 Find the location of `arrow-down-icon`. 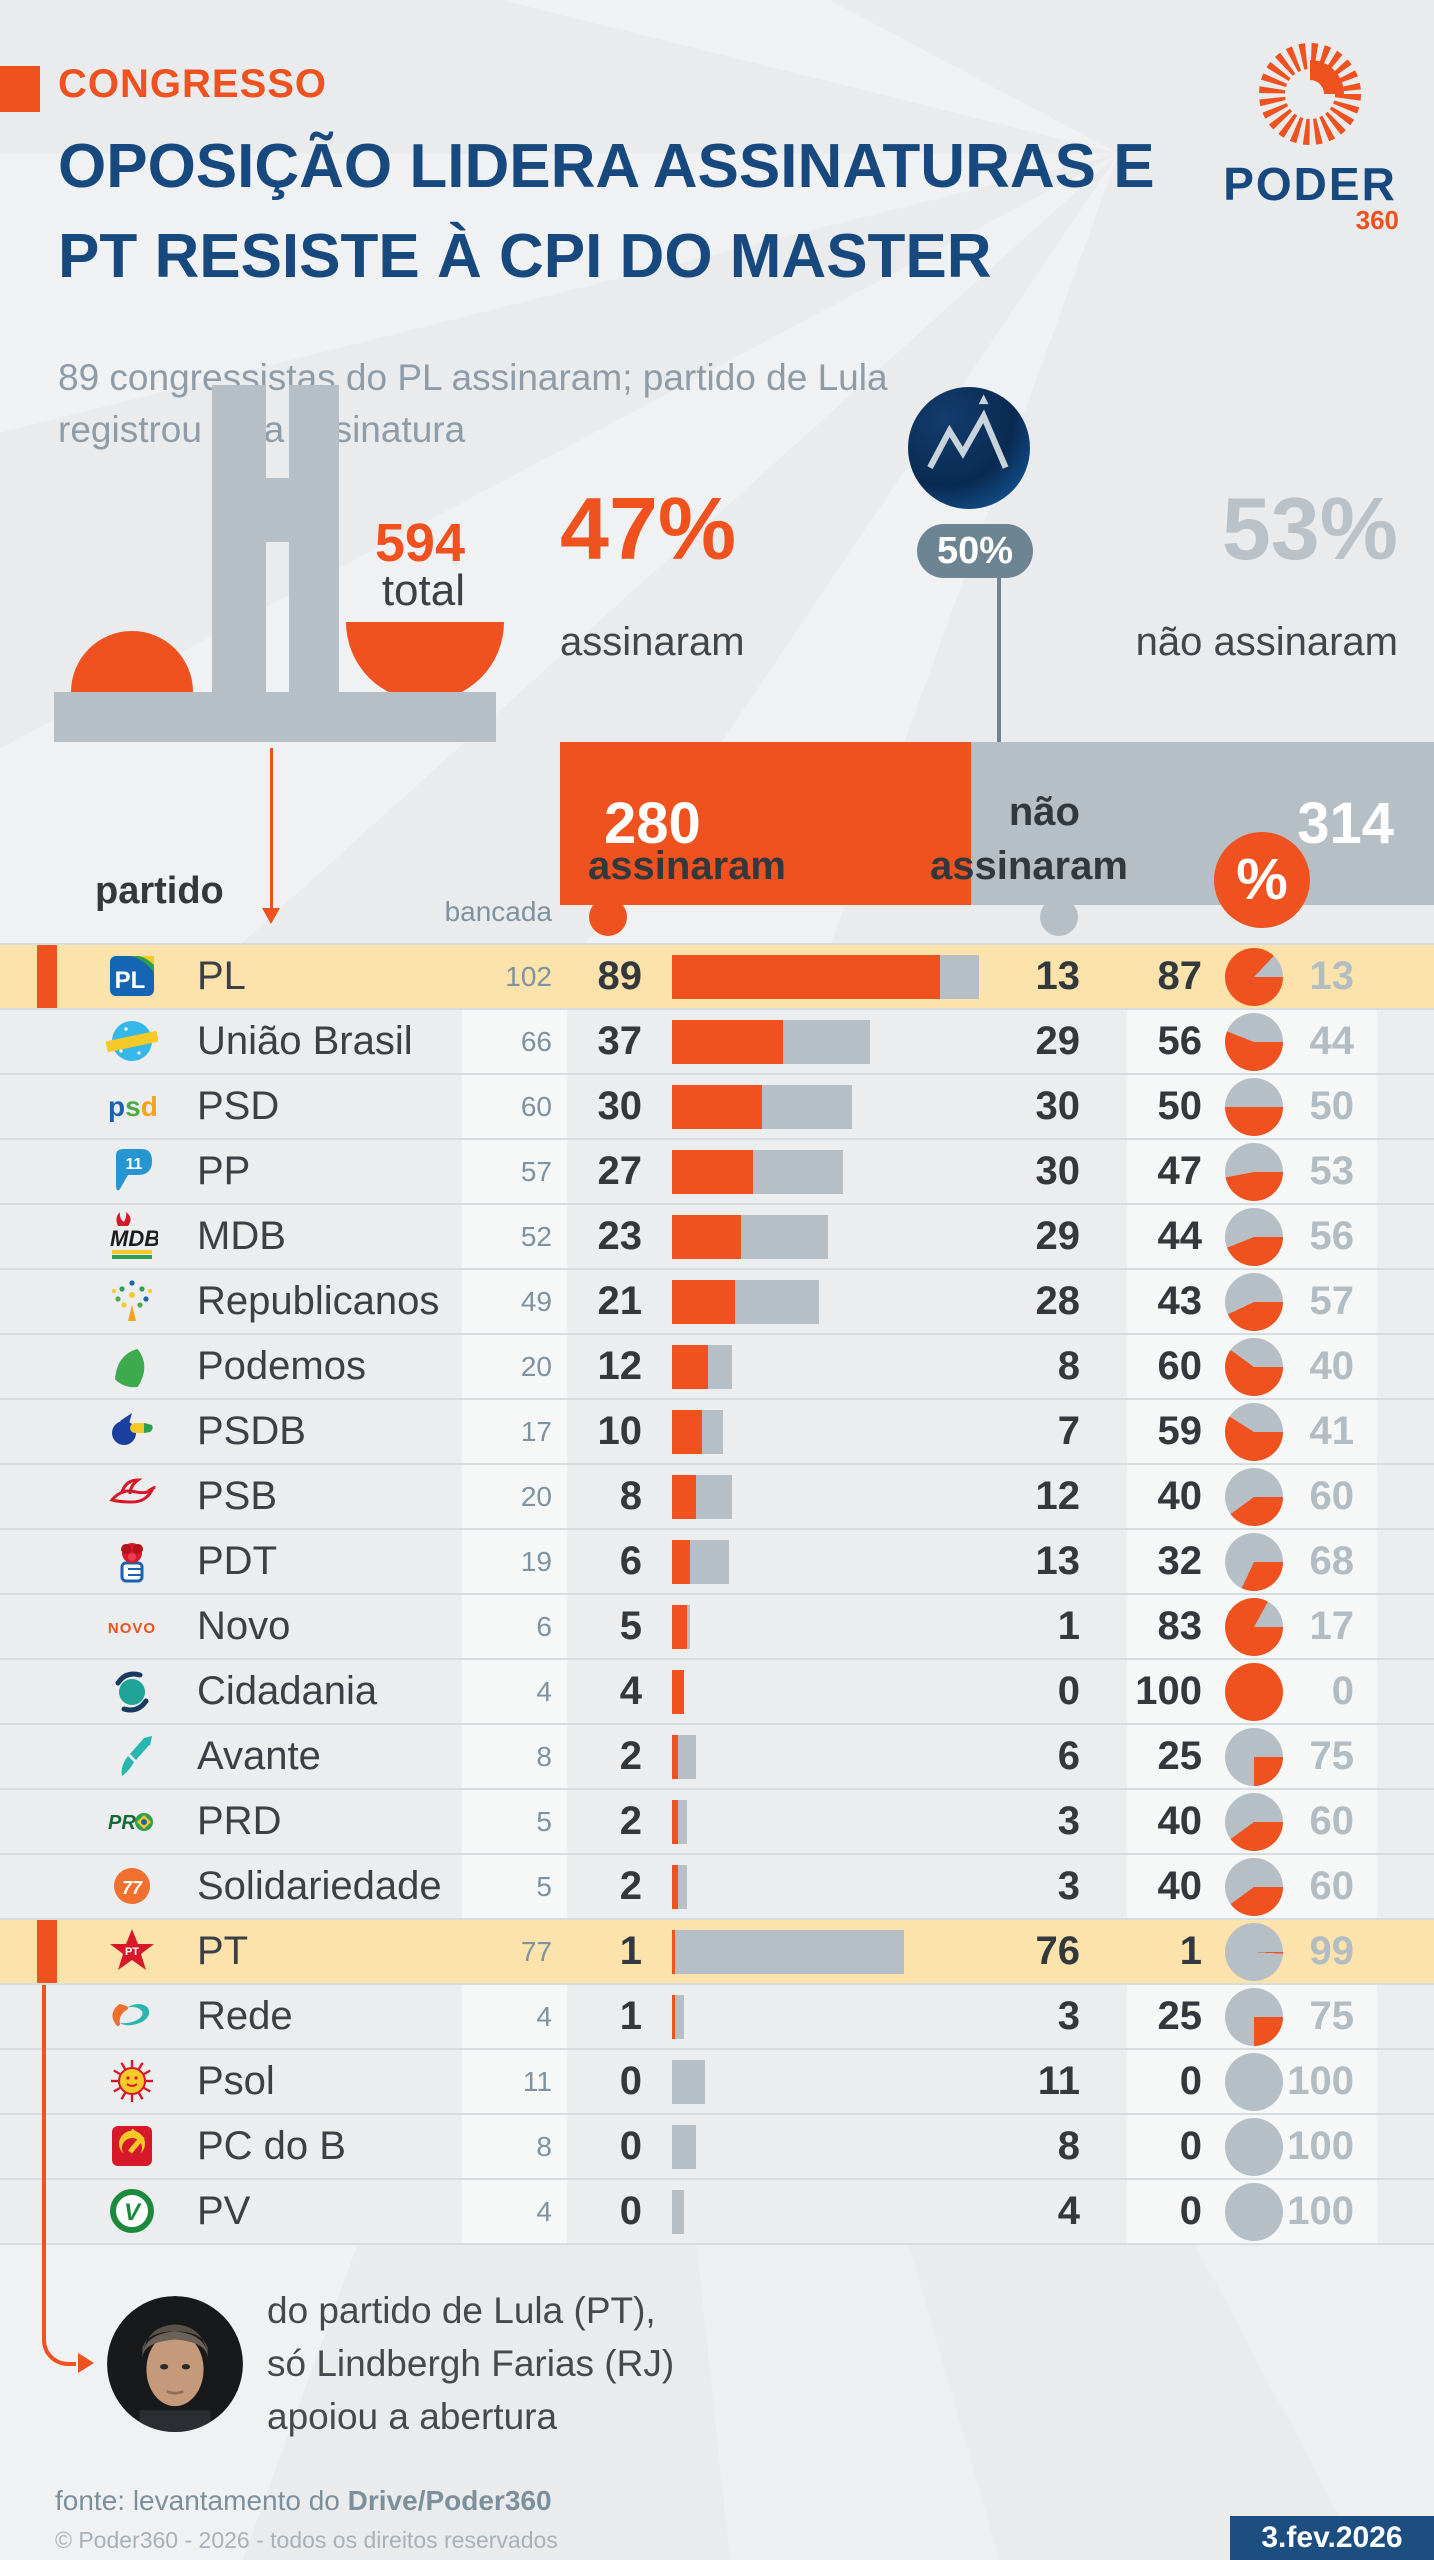

arrow-down-icon is located at coordinates (271, 916).